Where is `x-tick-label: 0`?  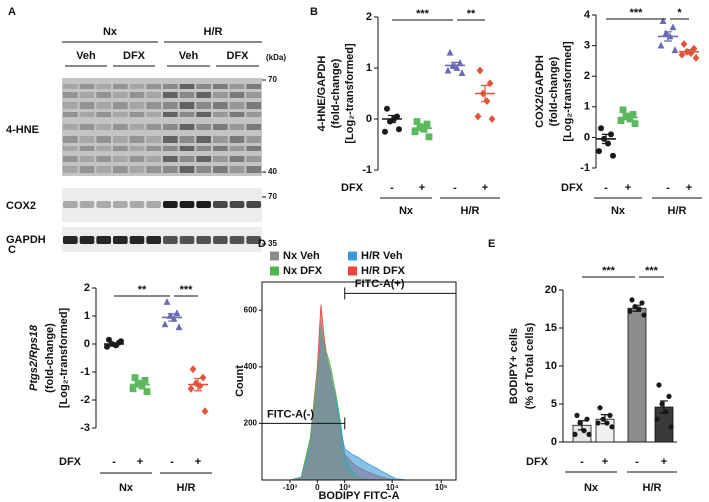
x-tick-label: 0 is located at coordinates (317, 487).